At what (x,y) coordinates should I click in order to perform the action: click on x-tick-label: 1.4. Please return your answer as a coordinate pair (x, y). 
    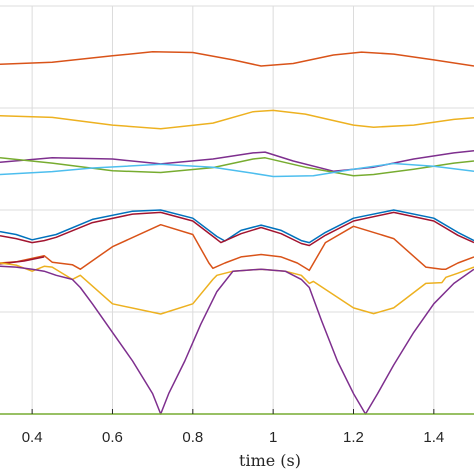
    Looking at the image, I should click on (433, 437).